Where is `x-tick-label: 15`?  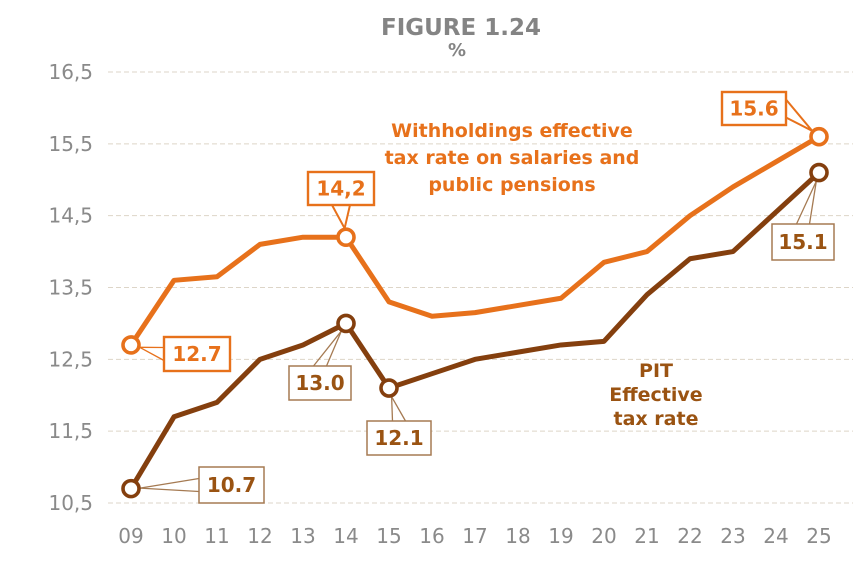
x-tick-label: 15 is located at coordinates (388, 536).